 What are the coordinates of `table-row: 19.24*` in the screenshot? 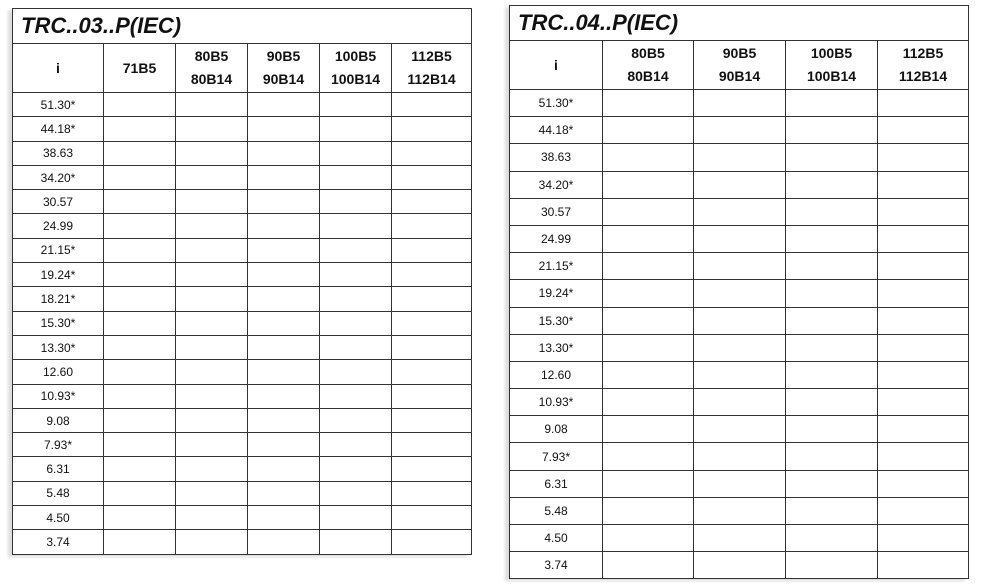 It's located at (242, 275).